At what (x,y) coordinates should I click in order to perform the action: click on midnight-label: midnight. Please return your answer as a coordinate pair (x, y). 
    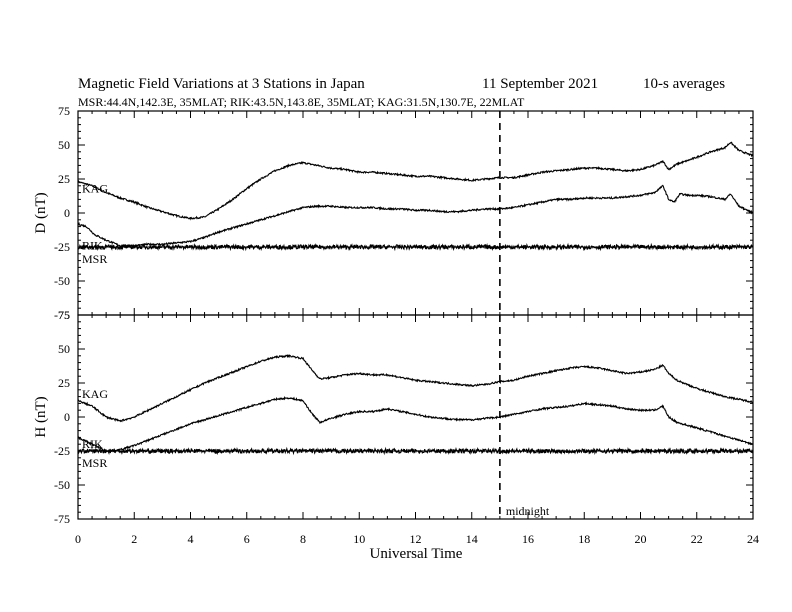
    Looking at the image, I should click on (528, 511).